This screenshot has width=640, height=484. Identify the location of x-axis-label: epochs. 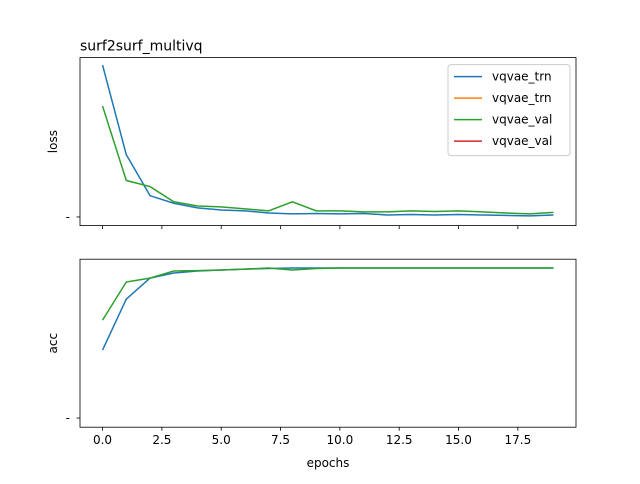
(328, 463).